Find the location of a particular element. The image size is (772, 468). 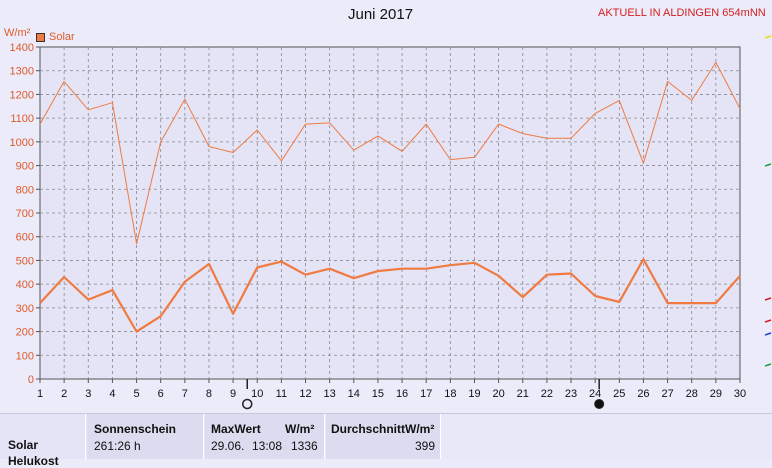

row-label-2: Helukost is located at coordinates (33, 461).